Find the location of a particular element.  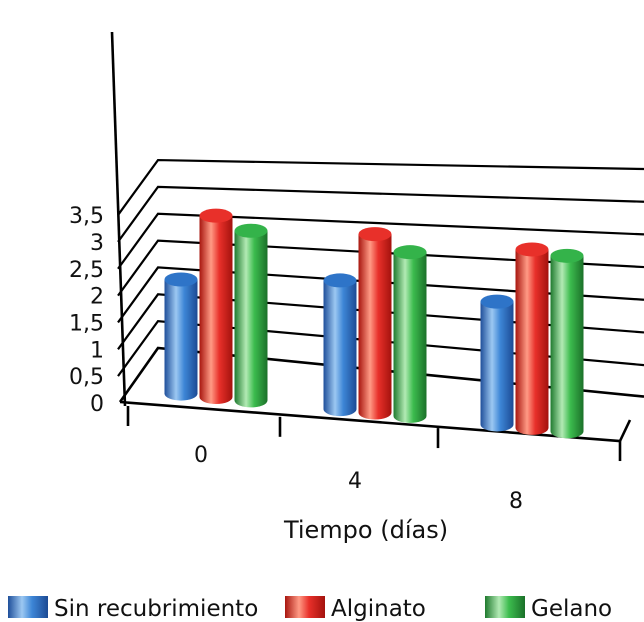

x-tick-label-2: 8 is located at coordinates (516, 501).